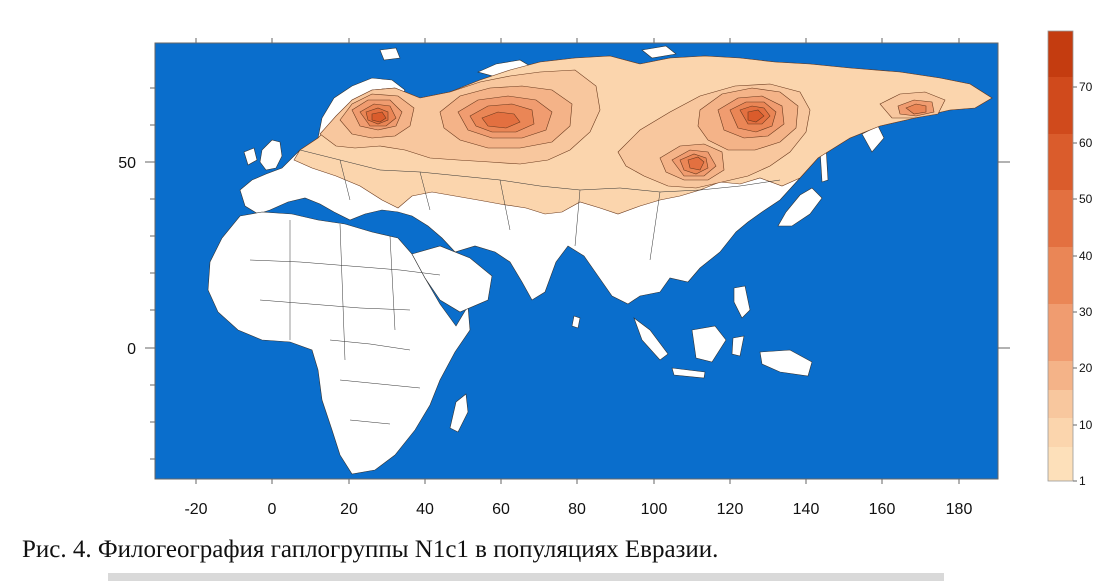 The height and width of the screenshot is (581, 1114). I want to click on legend-label: 40, so click(1086, 256).